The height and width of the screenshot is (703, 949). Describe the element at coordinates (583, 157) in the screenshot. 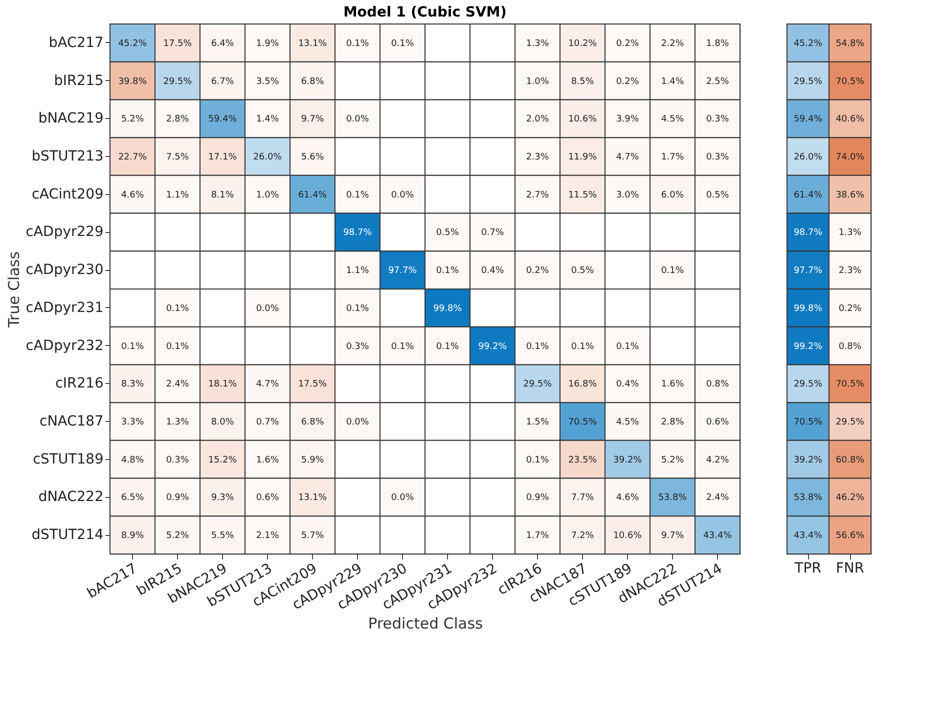

I see `data-label: 11.9%` at that location.